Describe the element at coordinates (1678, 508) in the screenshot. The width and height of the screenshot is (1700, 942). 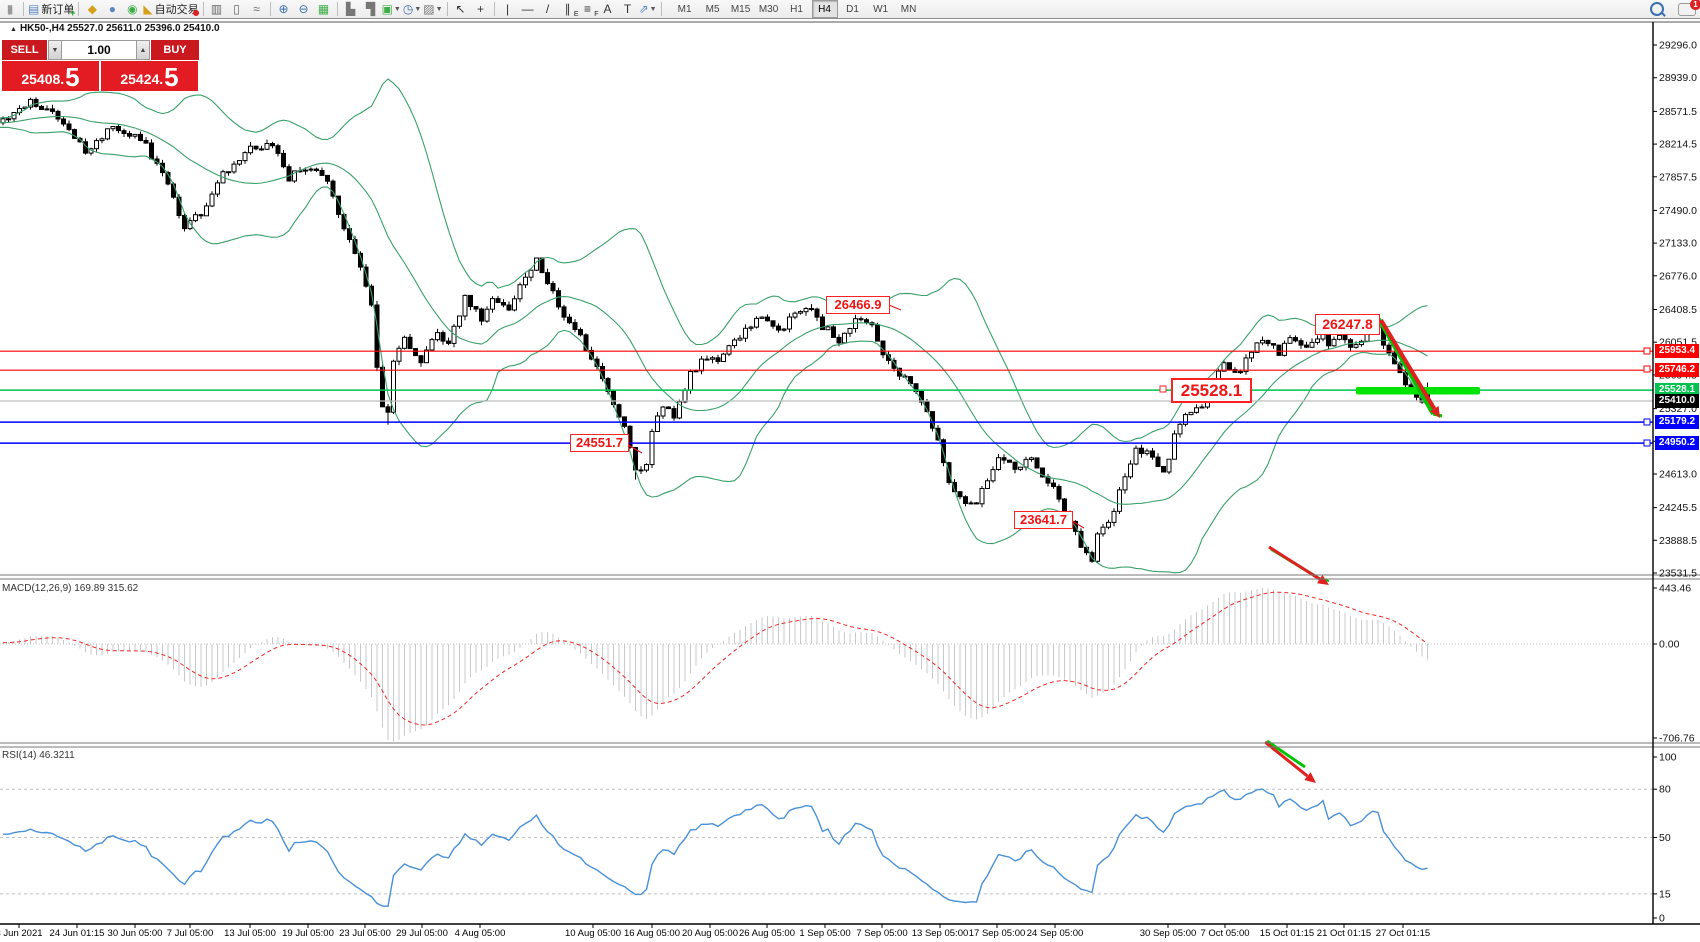
I see `svg-text: 24245.5` at that location.